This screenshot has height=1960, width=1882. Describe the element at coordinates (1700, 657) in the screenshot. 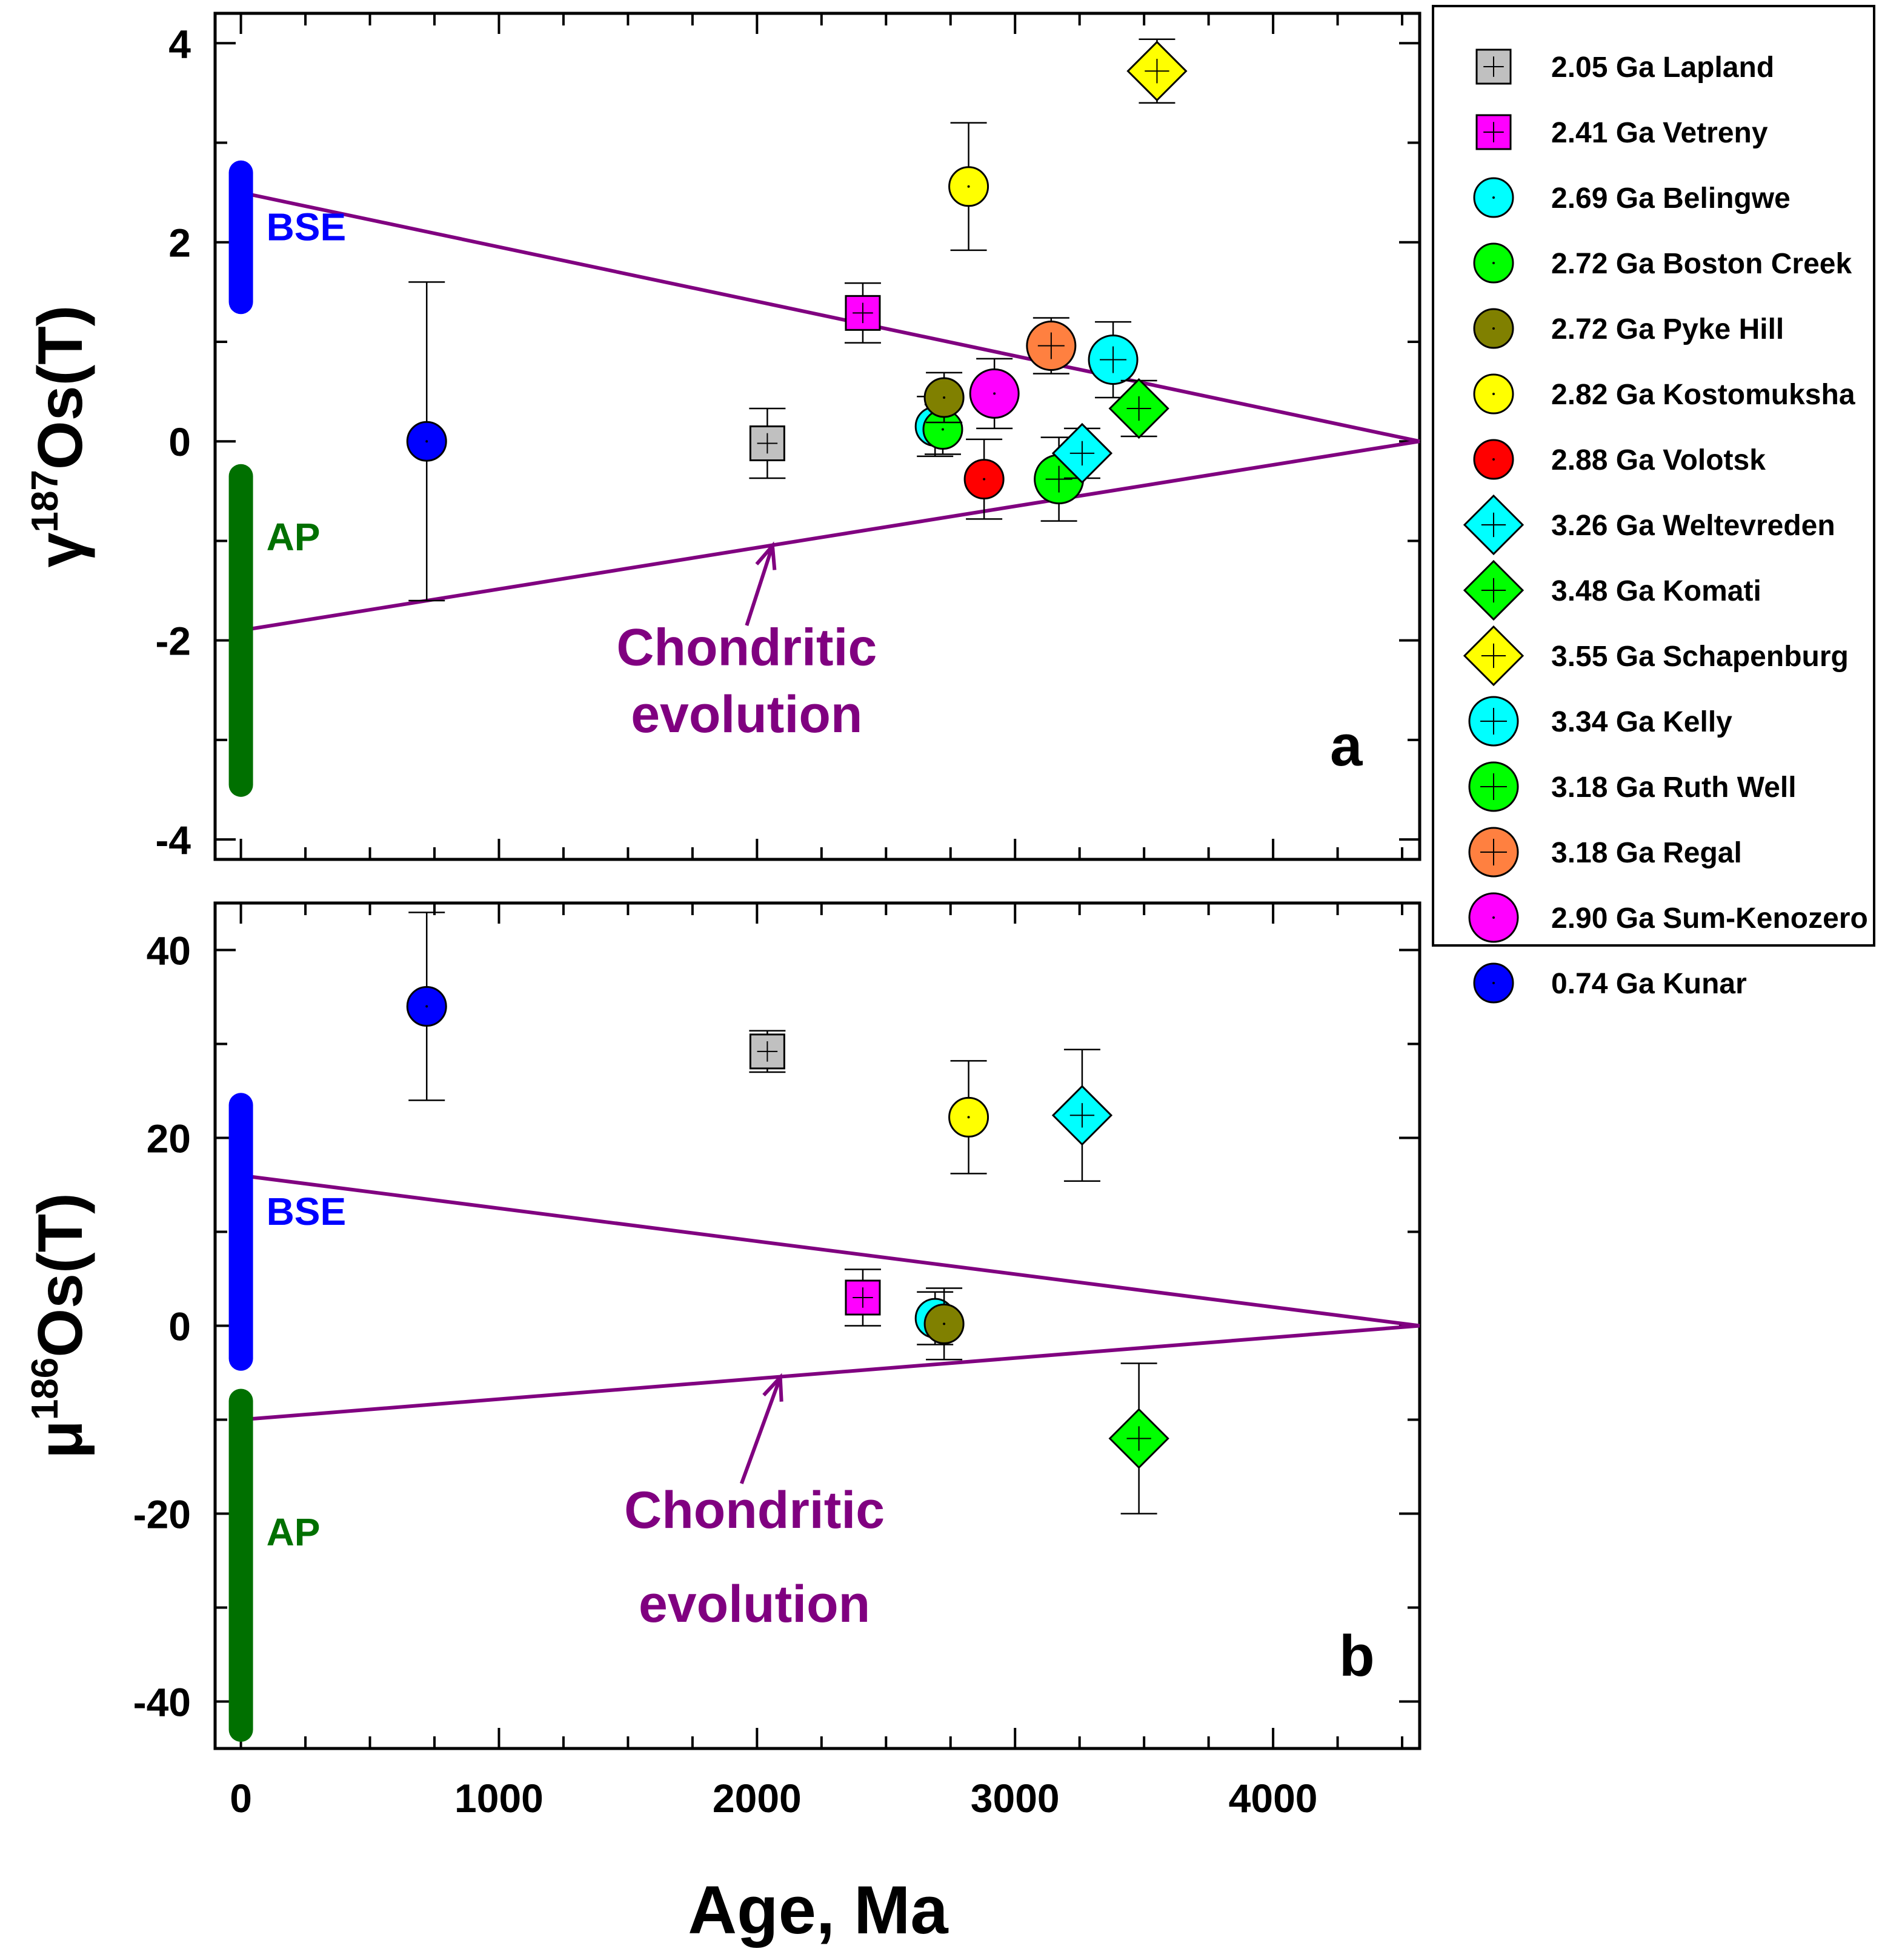

I see `legend-label: 3.55 Ga Schapenburg` at that location.